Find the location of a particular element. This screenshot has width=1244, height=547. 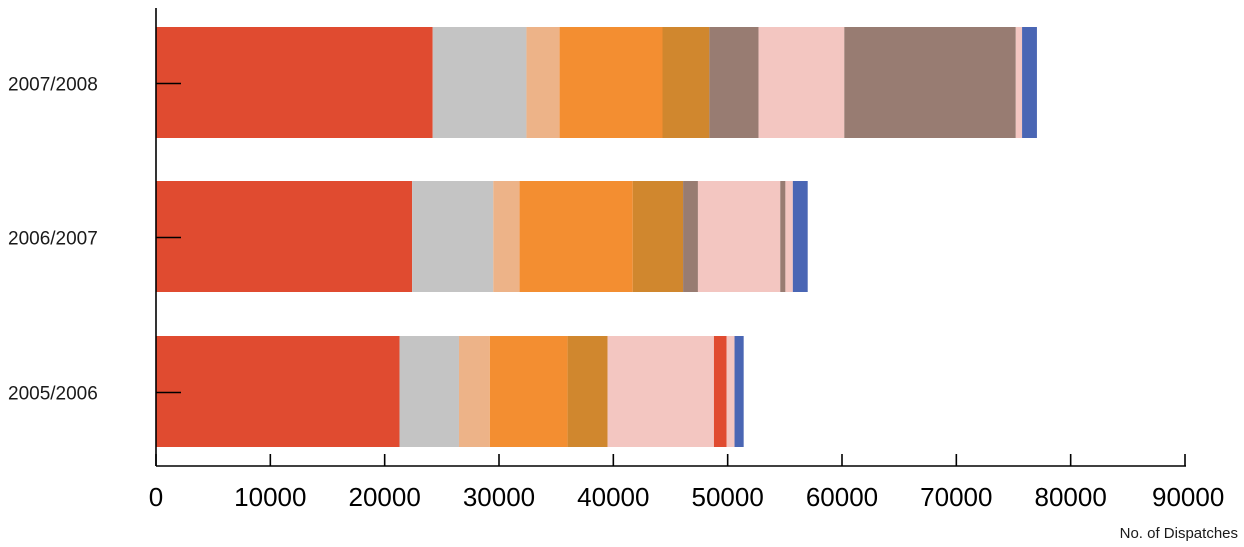

y-category-label: 2007/2008 is located at coordinates (53, 85).